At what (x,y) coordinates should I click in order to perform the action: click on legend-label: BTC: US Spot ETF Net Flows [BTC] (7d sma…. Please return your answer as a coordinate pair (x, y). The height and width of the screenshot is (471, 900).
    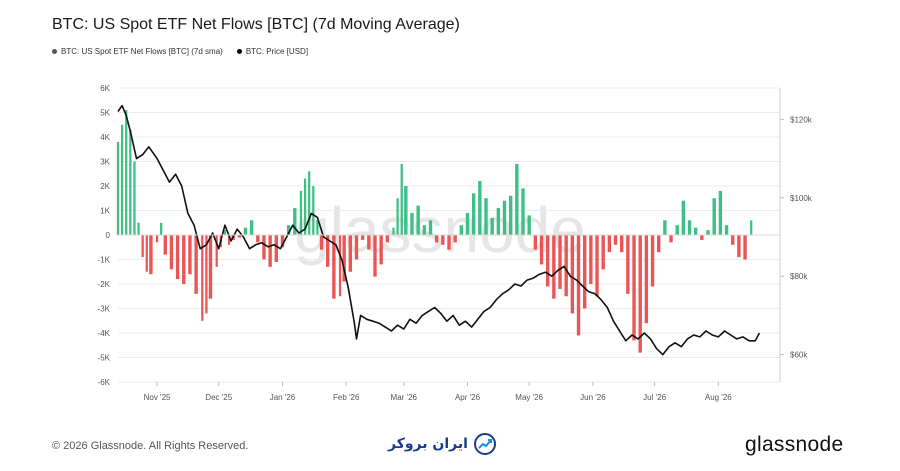
    Looking at the image, I should click on (142, 51).